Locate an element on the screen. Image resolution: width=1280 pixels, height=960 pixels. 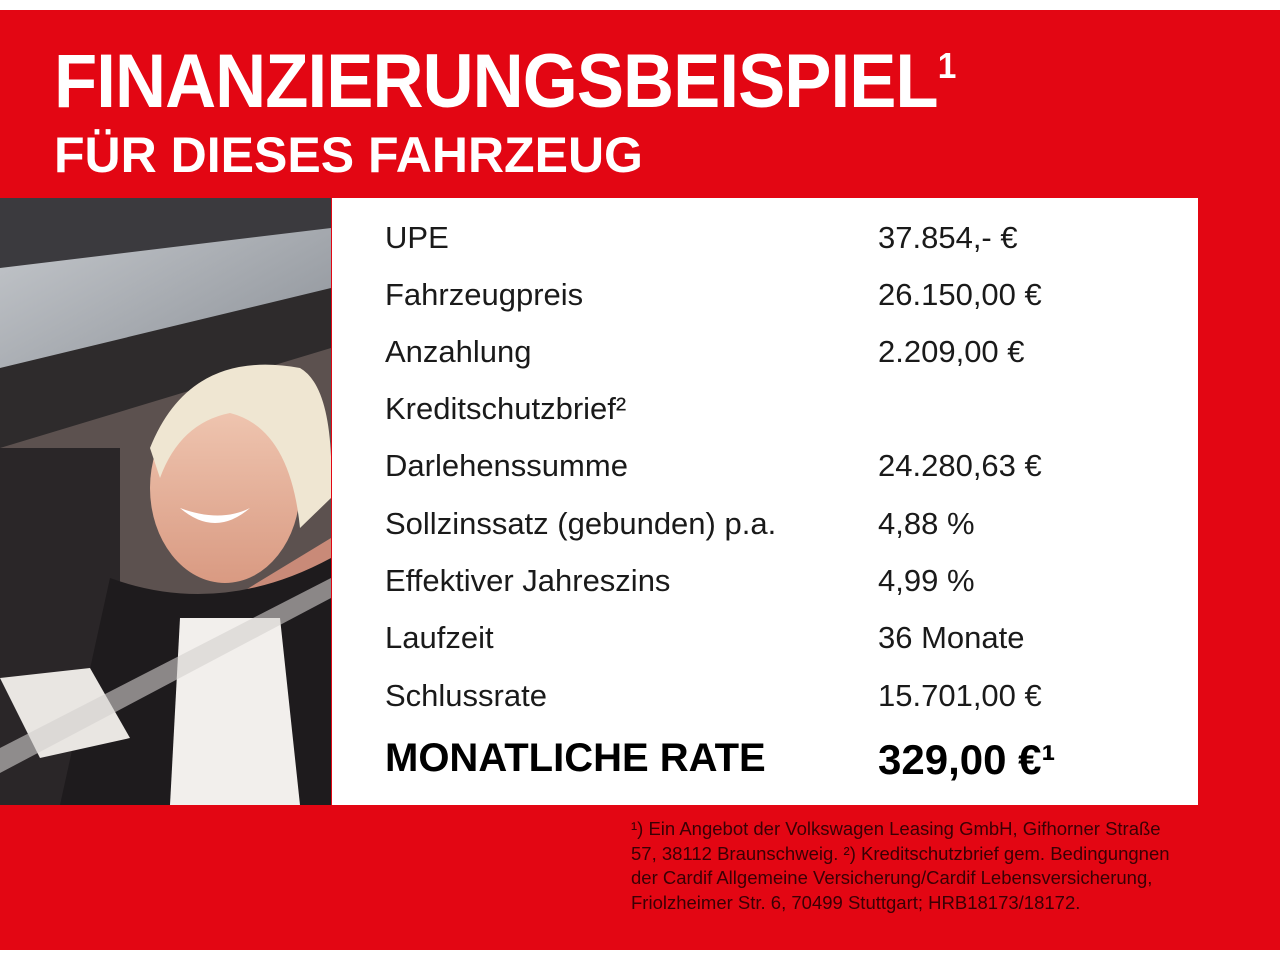
row-label: Kreditschutzbrief² is located at coordinates (506, 408).